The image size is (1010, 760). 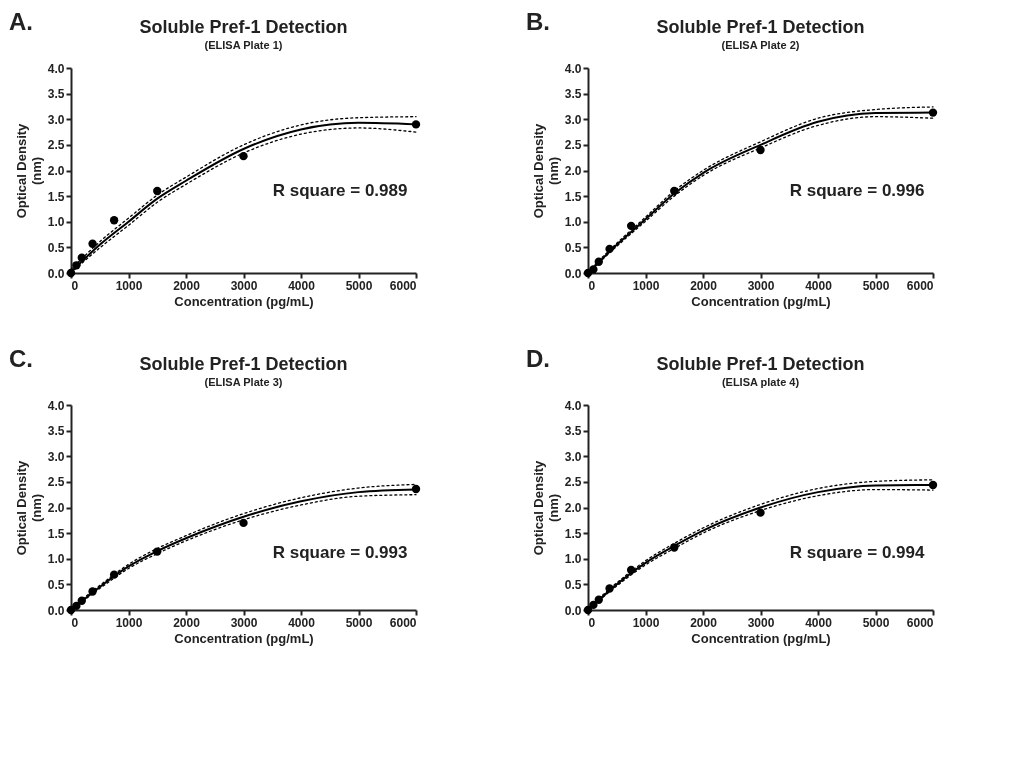 What do you see at coordinates (760, 382) in the screenshot?
I see `chart-subtitle: (ELISA plate 4)` at bounding box center [760, 382].